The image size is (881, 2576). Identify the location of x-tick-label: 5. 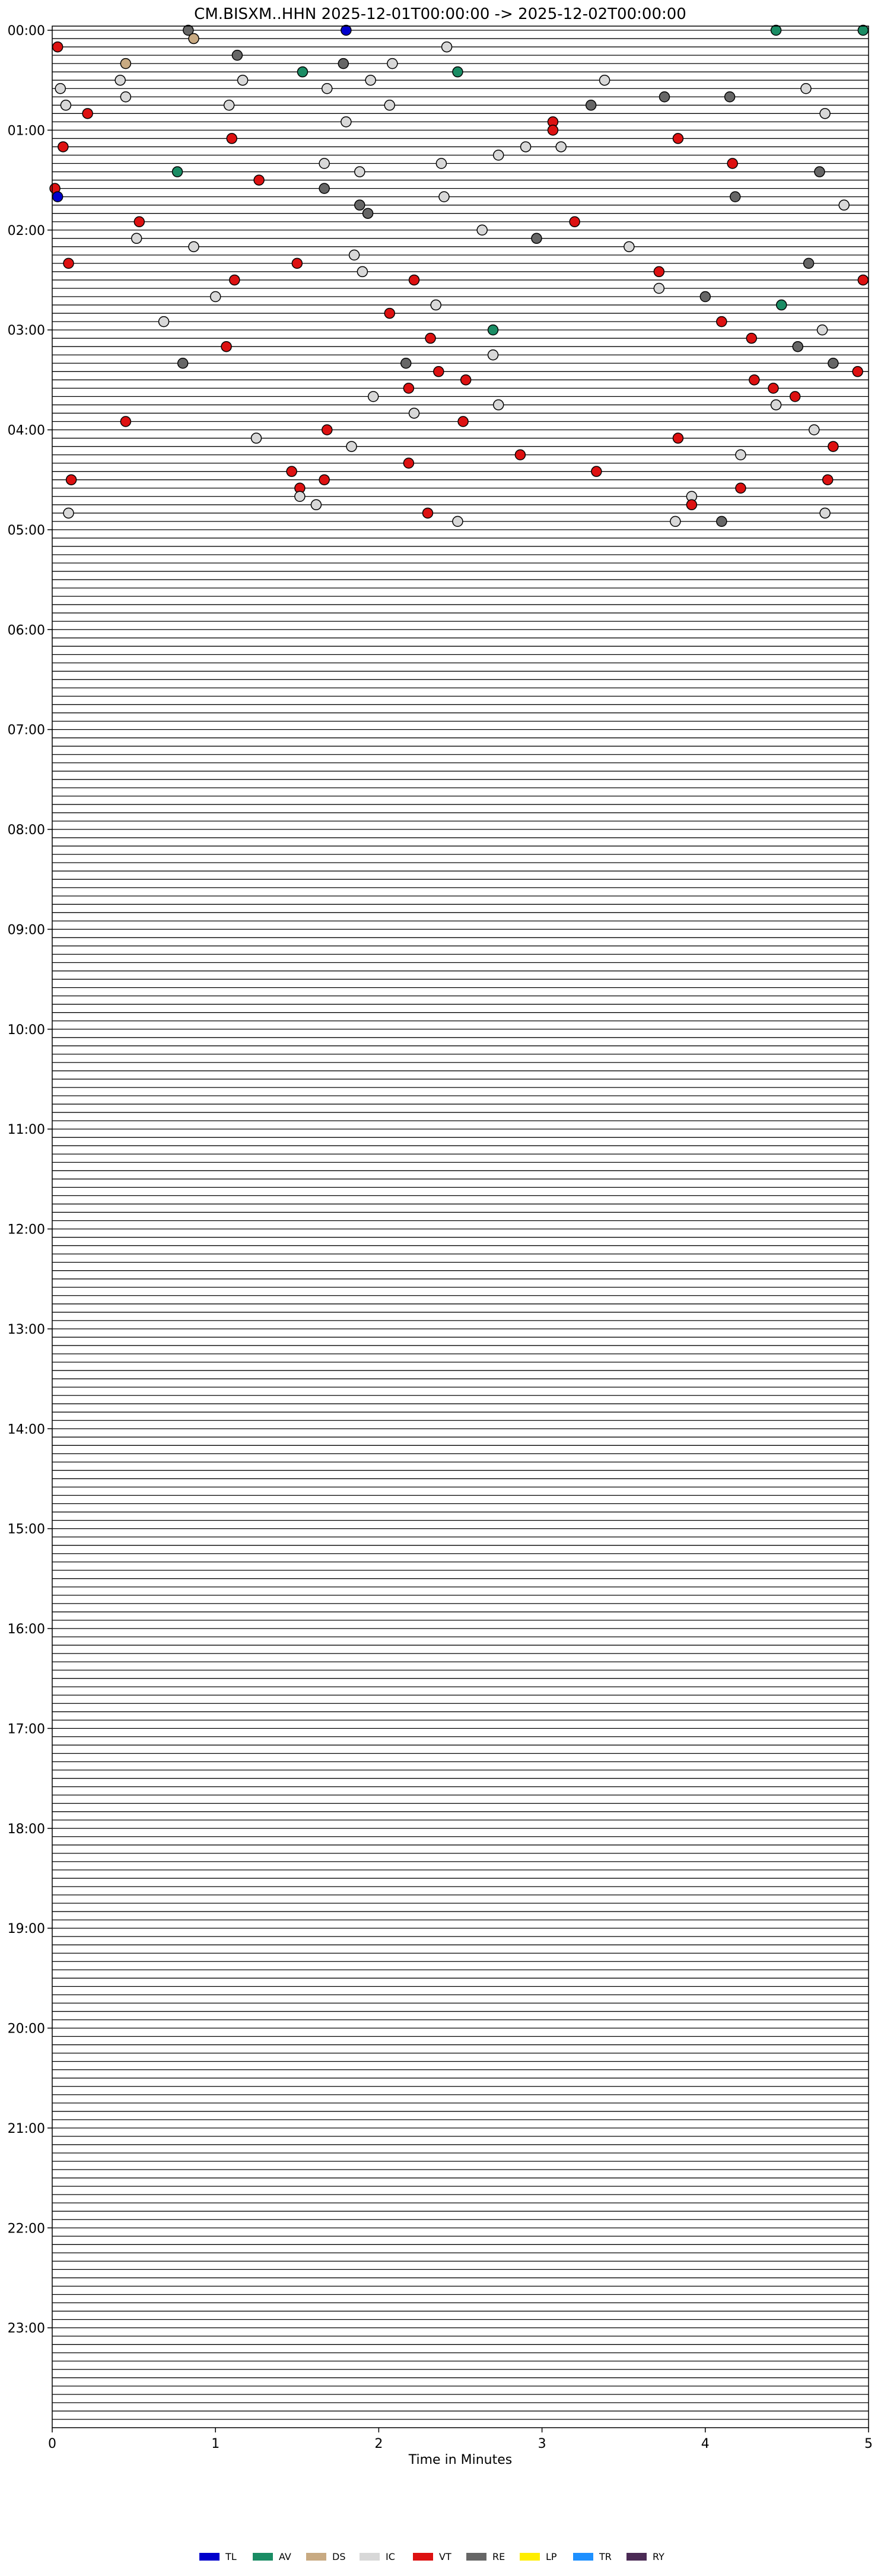
(868, 2444).